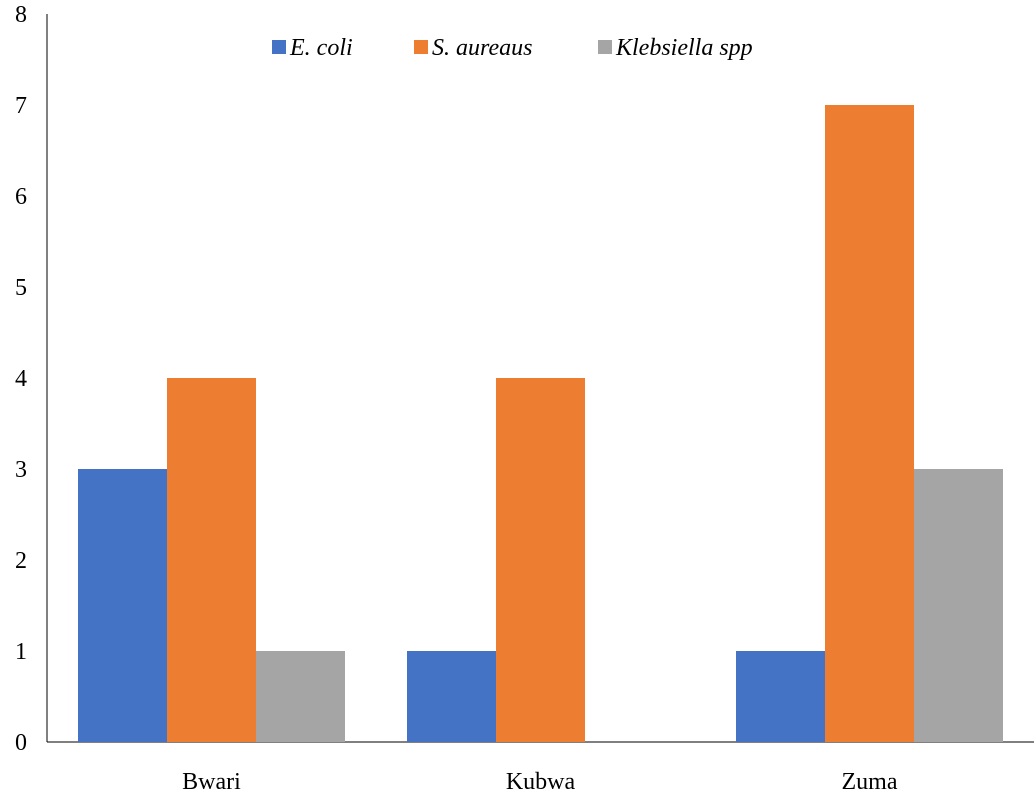 This screenshot has height=796, width=1034. Describe the element at coordinates (21, 561) in the screenshot. I see `y-tick-label: 2` at that location.